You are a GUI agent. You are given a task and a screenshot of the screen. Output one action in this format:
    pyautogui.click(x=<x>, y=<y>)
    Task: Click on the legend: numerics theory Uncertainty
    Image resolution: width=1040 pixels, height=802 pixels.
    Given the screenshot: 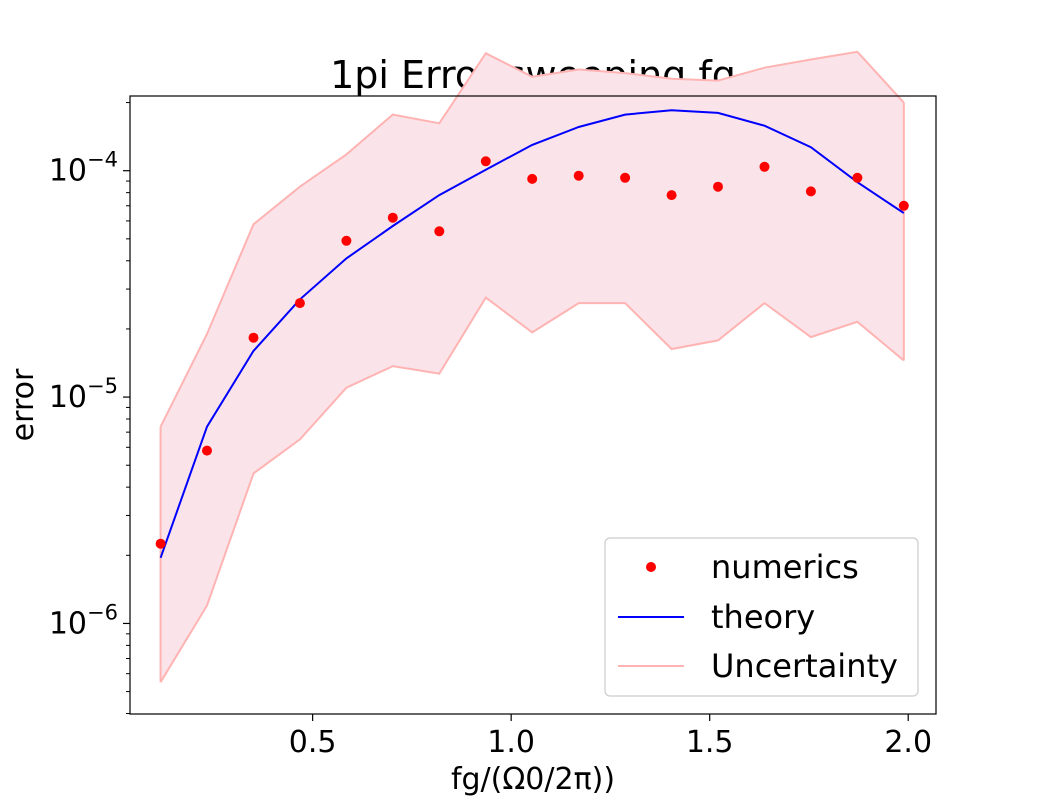 What is the action you would take?
    pyautogui.click(x=761, y=617)
    